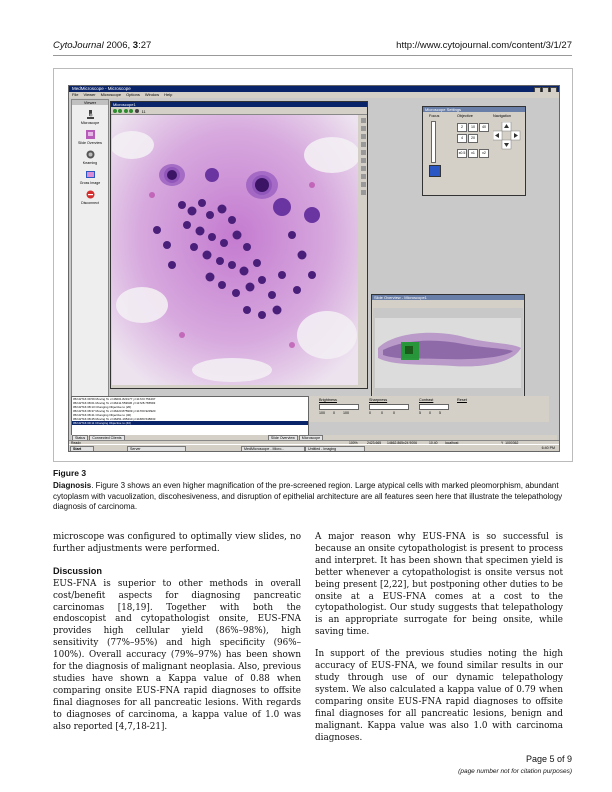 This screenshot has height=792, width=612. I want to click on contrast-label: Contrast, so click(426, 400).